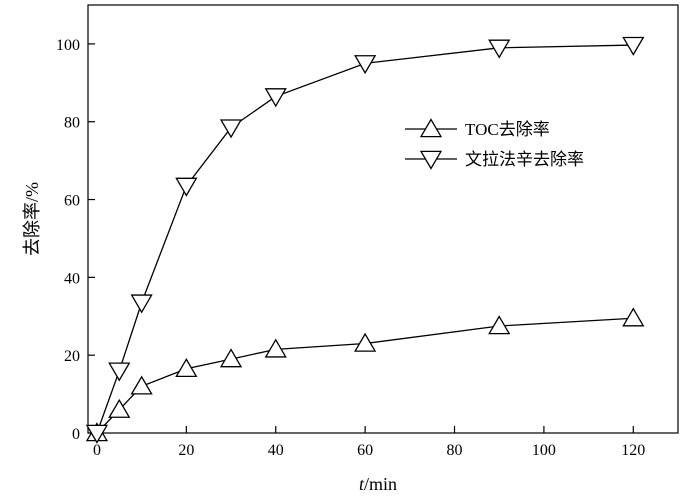 The width and height of the screenshot is (700, 498). Describe the element at coordinates (524, 159) in the screenshot. I see `legend-label: 文拉法辛去除率` at that location.